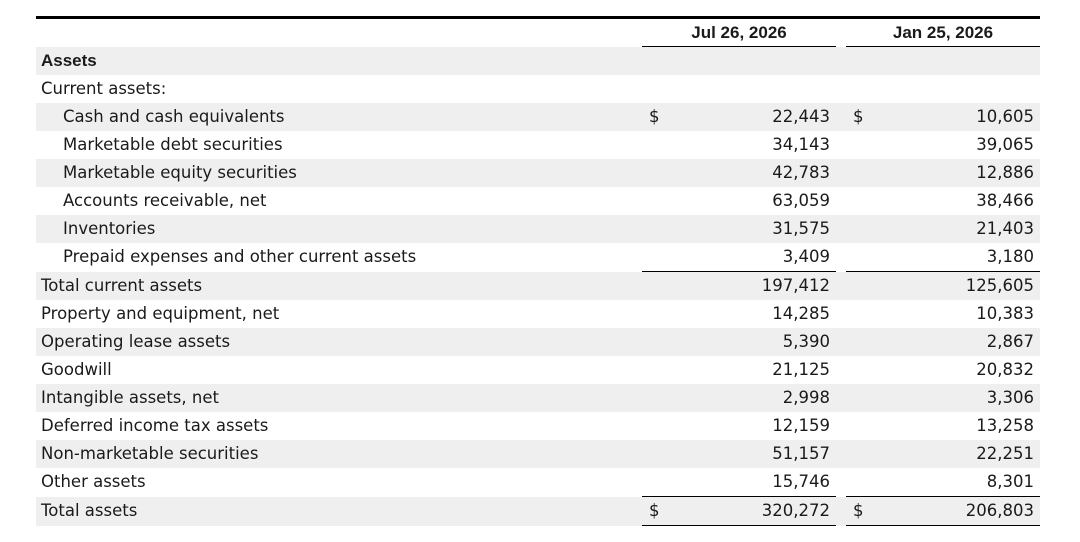 The width and height of the screenshot is (1080, 542). What do you see at coordinates (339, 173) in the screenshot?
I see `row-label: Marketable equity securities` at bounding box center [339, 173].